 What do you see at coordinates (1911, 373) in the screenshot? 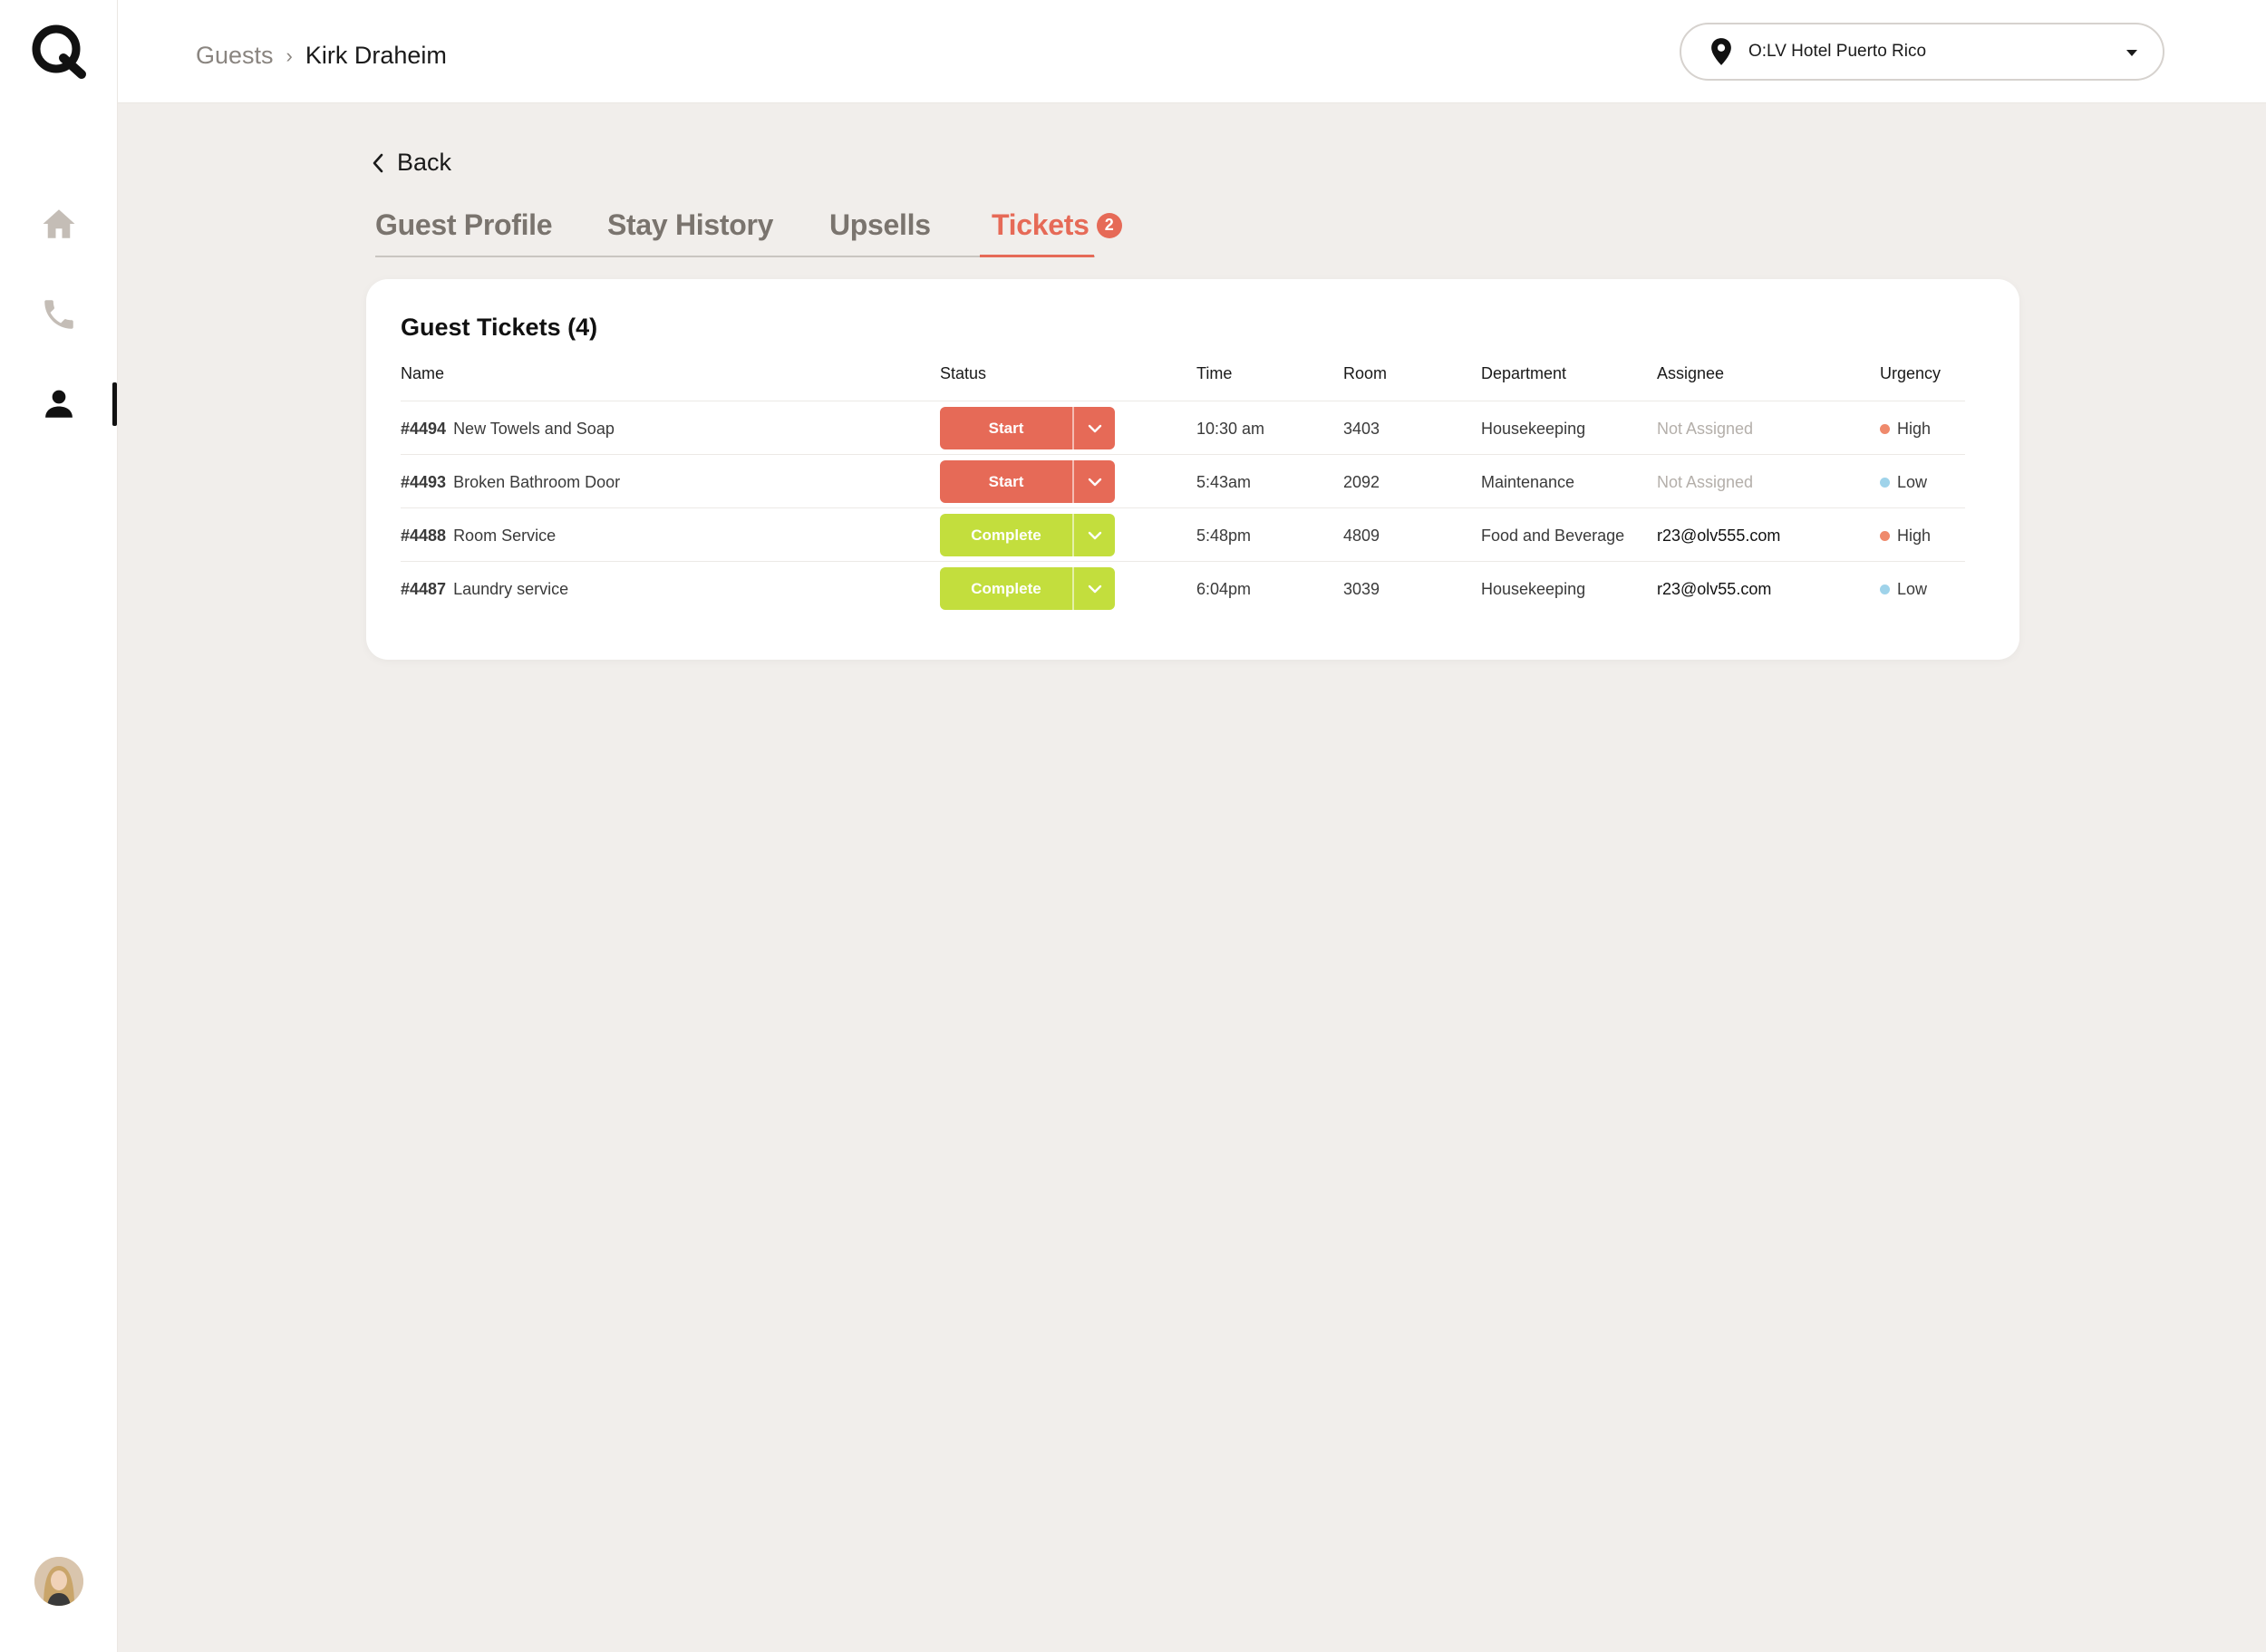
I see `column-header-urgency: Urgency` at bounding box center [1911, 373].